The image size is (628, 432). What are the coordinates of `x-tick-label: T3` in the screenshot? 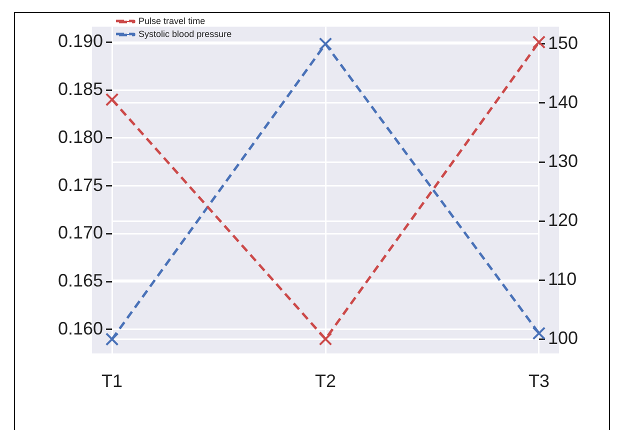 It's located at (539, 381).